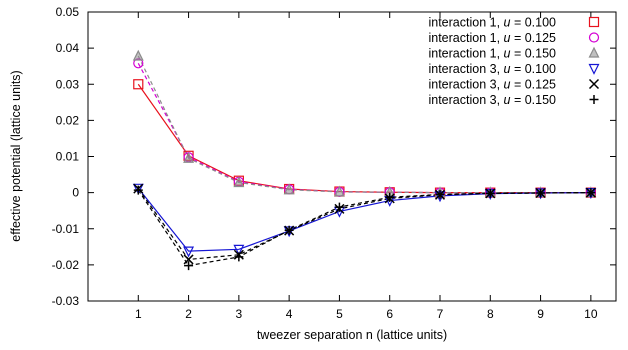 Image resolution: width=628 pixels, height=350 pixels. I want to click on x-tick-label: 8, so click(490, 314).